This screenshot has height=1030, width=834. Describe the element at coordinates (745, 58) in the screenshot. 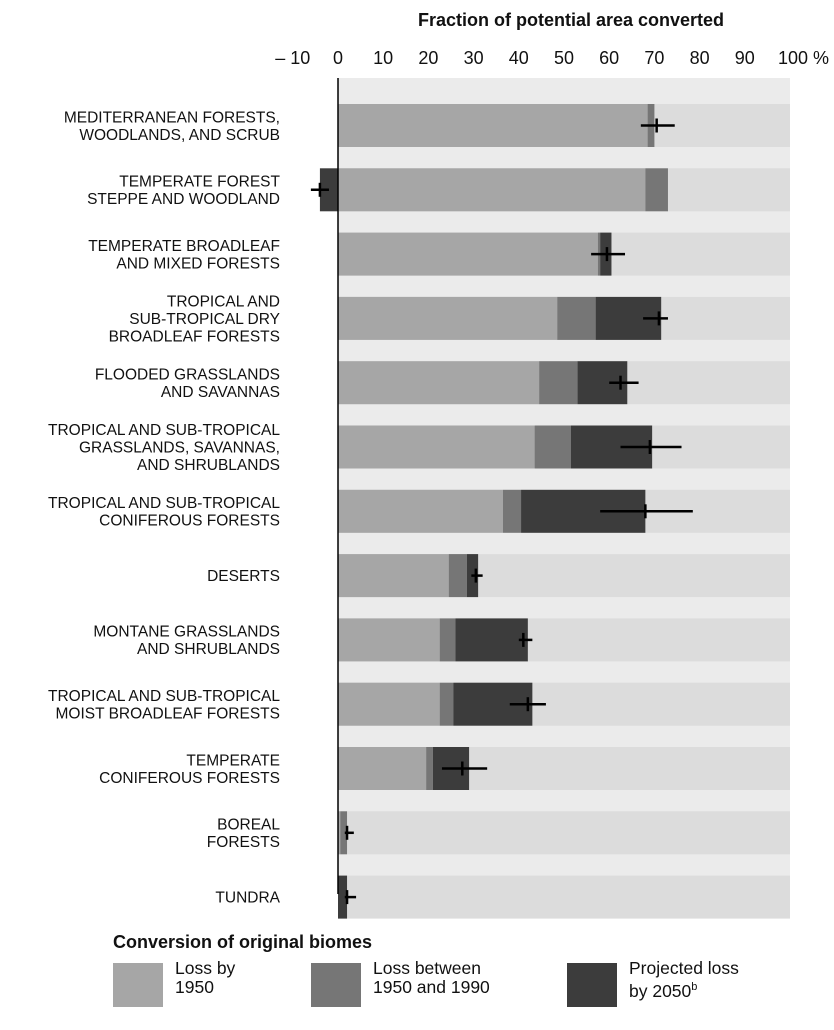

I see `x-tick-label: 90` at that location.